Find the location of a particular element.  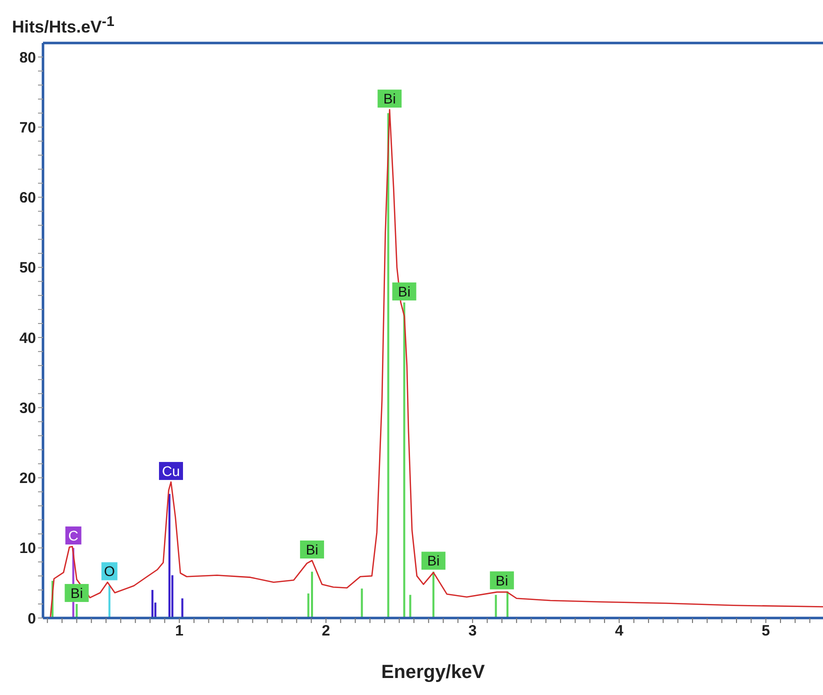

y-tick-label: 30 is located at coordinates (27, 408).